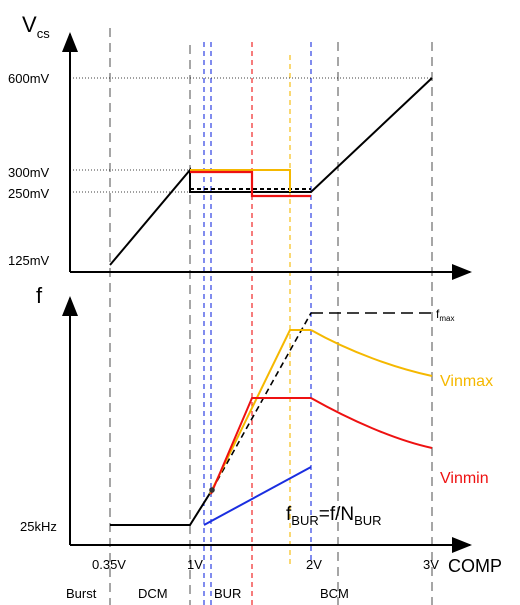  Describe the element at coordinates (161, 507) in the screenshot. I see `freq-base-curve` at that location.